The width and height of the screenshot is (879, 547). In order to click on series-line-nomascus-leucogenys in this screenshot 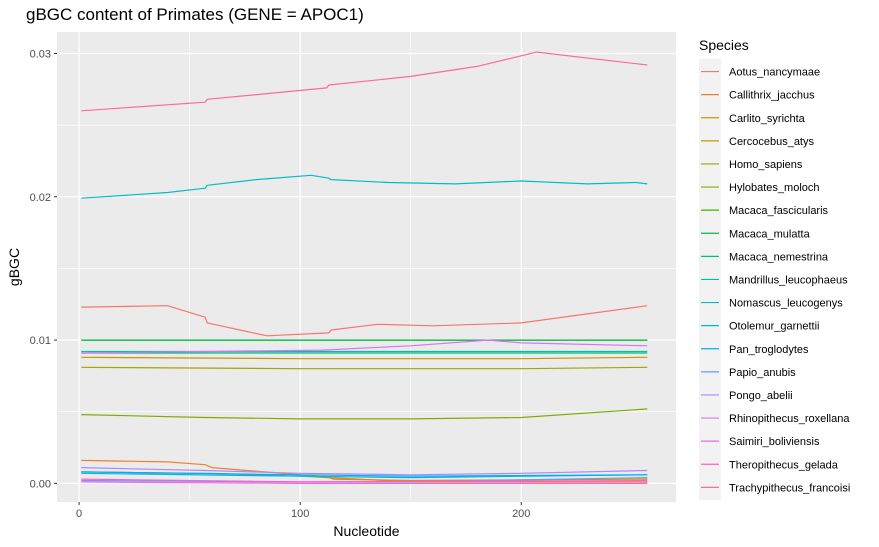, I will do `click(364, 186)`.